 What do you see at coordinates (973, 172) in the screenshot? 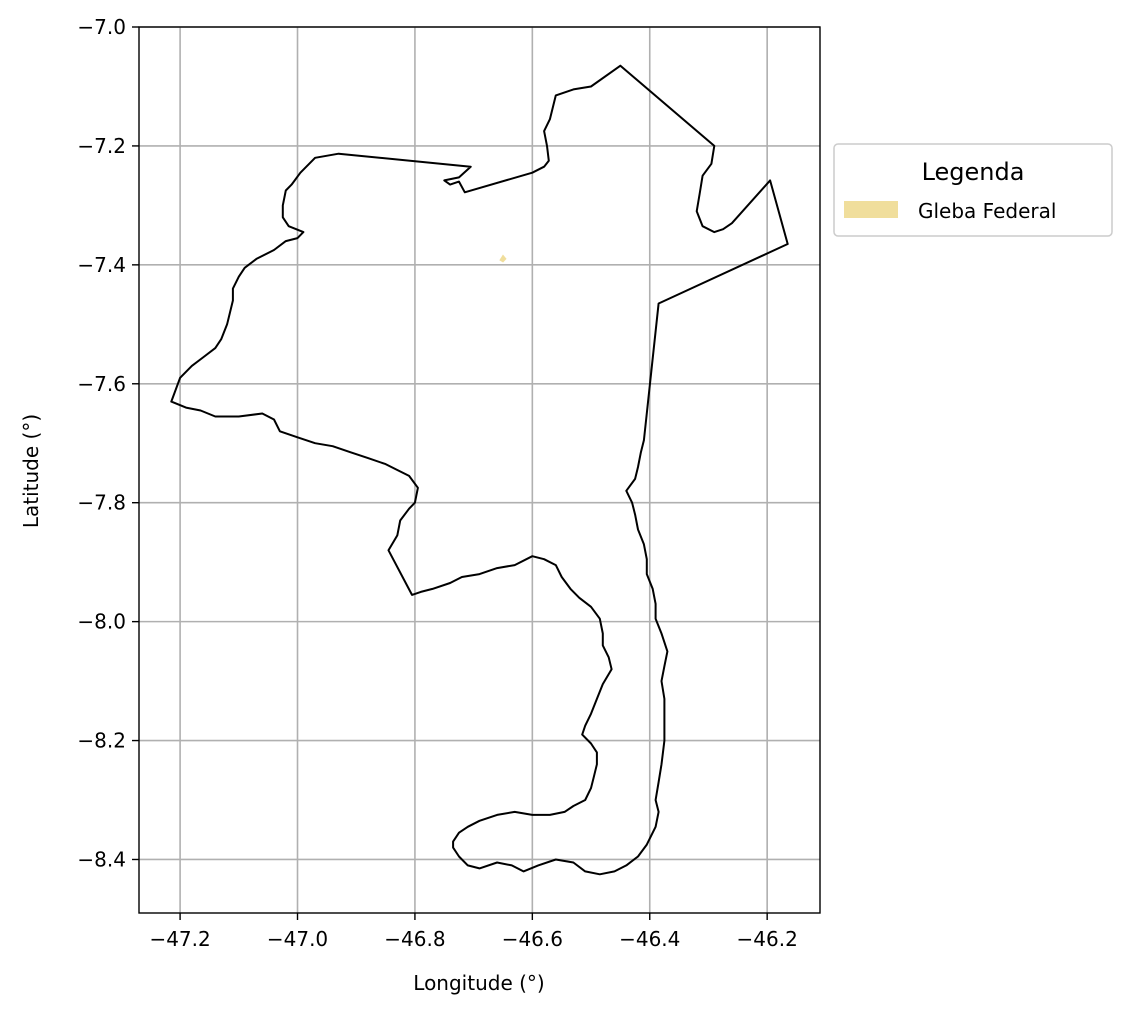
I see `legend-title: Legenda` at bounding box center [973, 172].